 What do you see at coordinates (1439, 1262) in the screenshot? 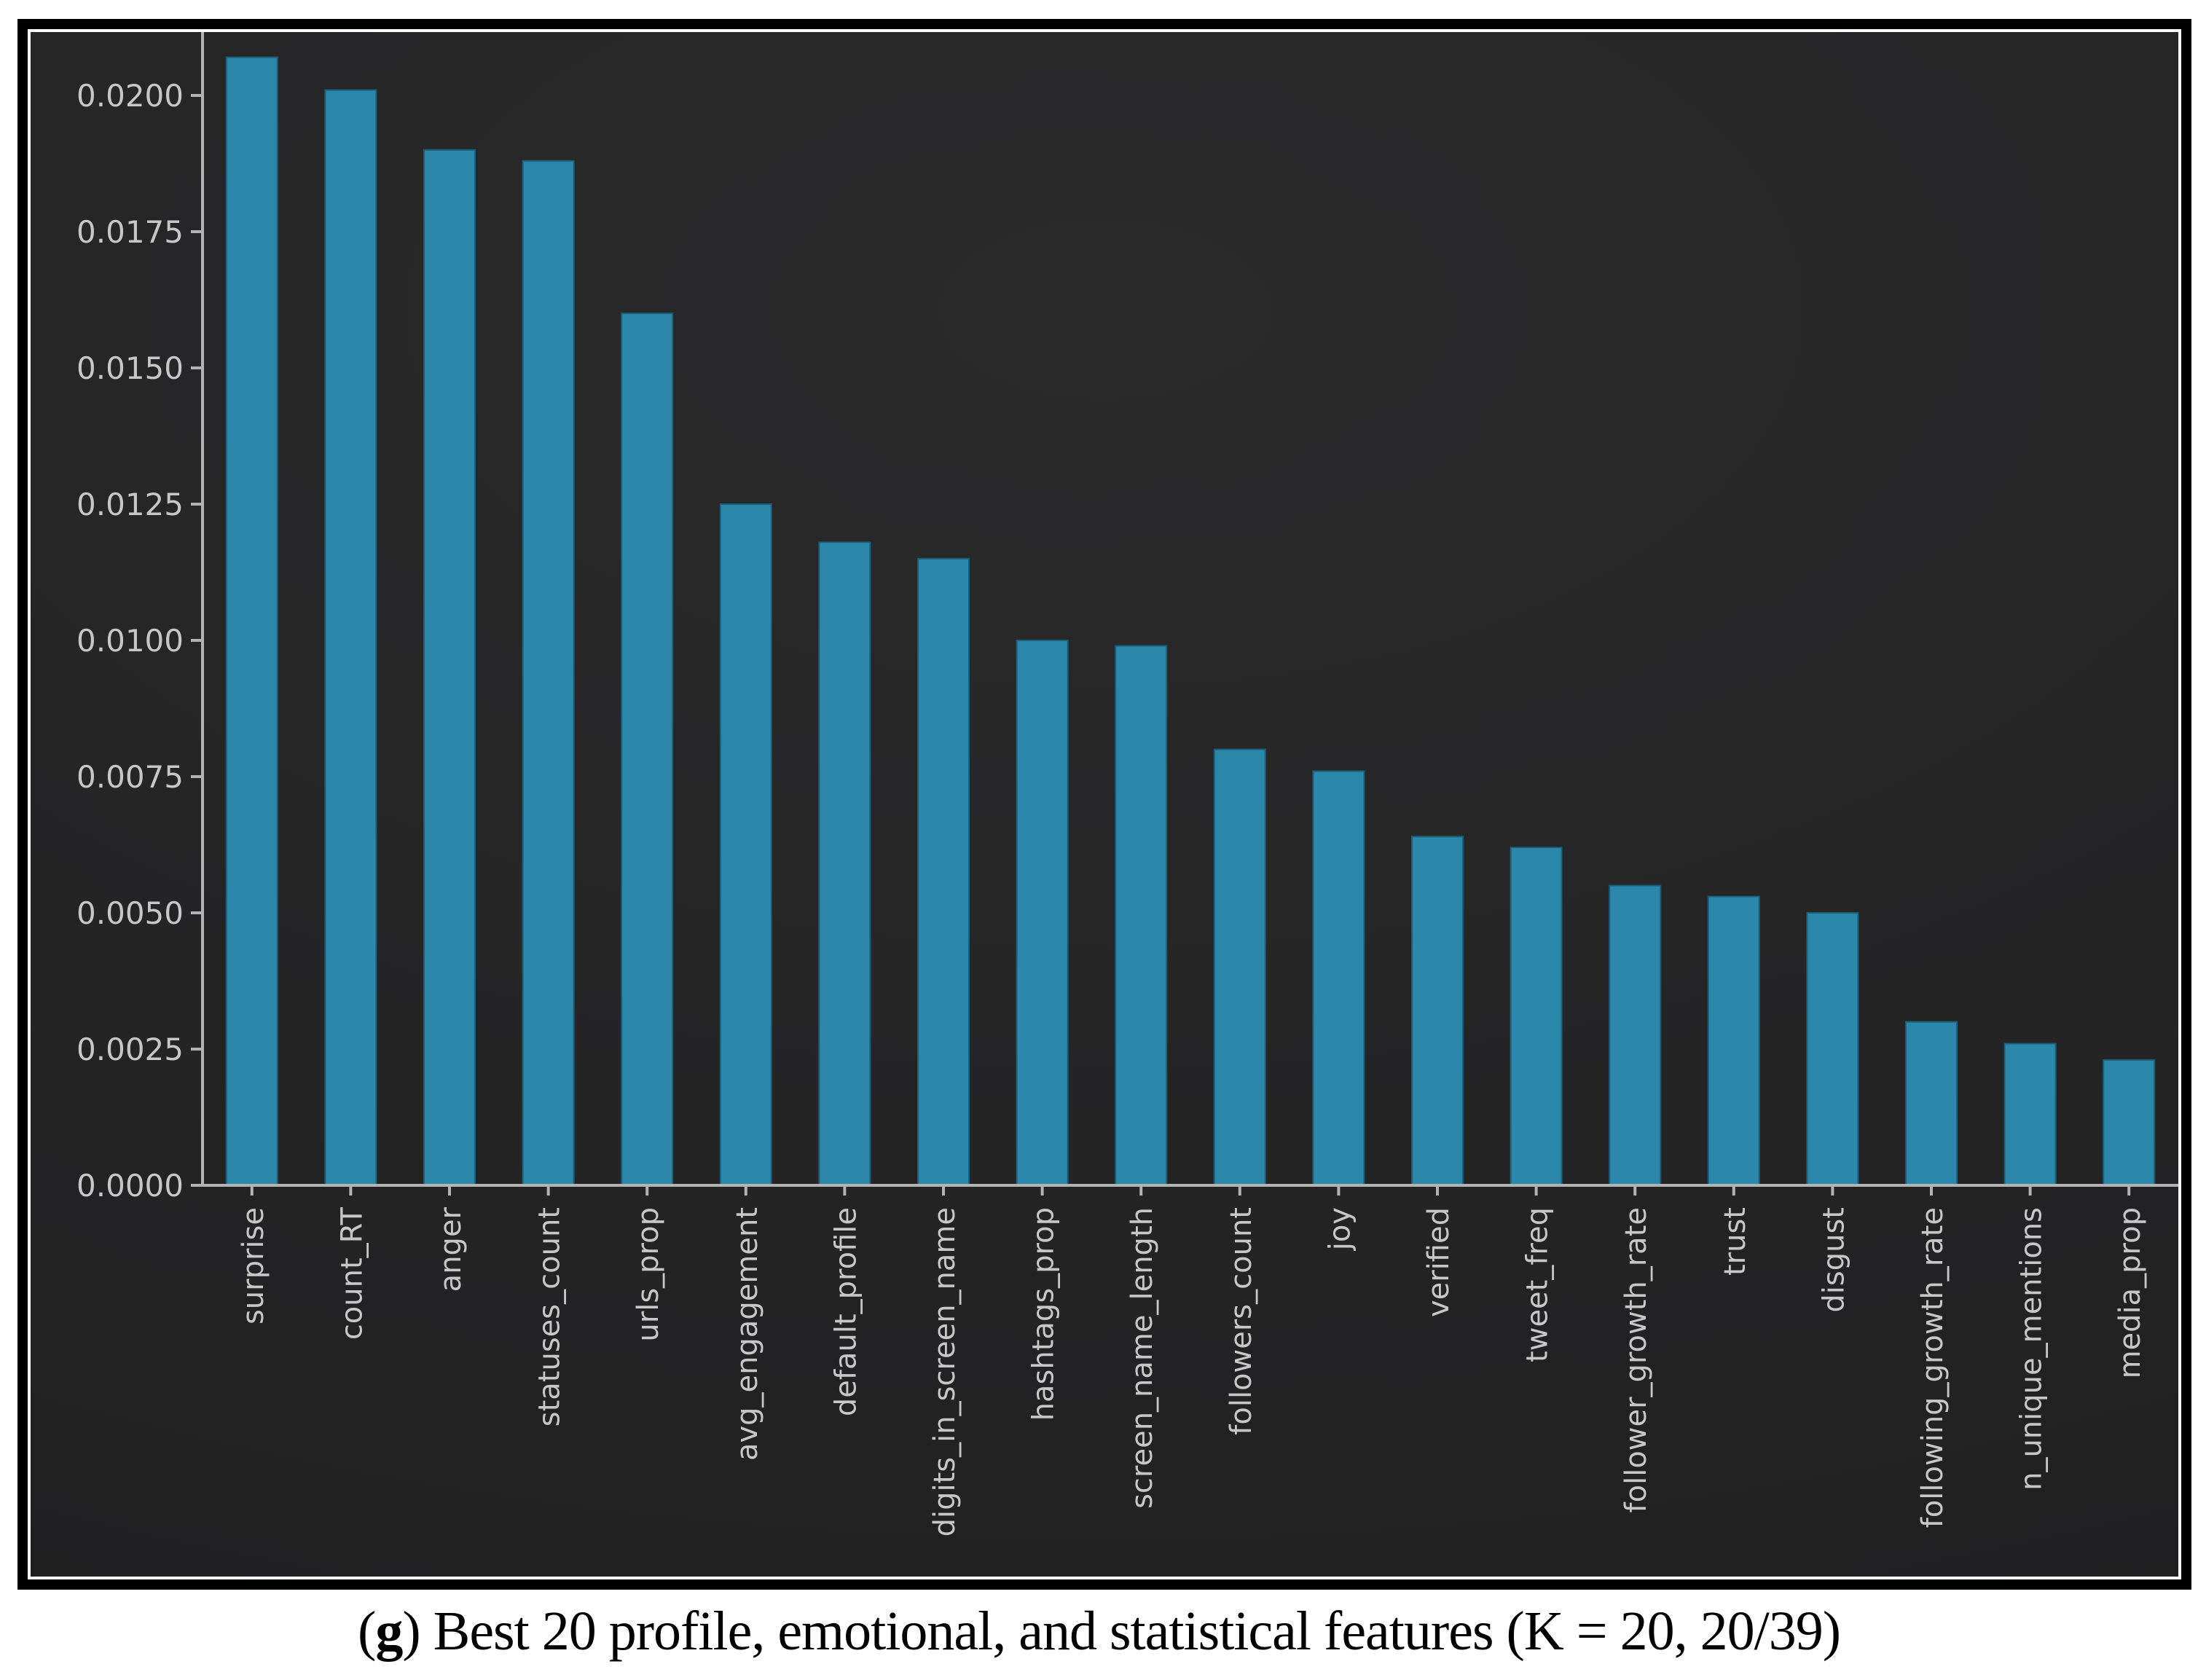
I see `x-tick-label: verified` at bounding box center [1439, 1262].